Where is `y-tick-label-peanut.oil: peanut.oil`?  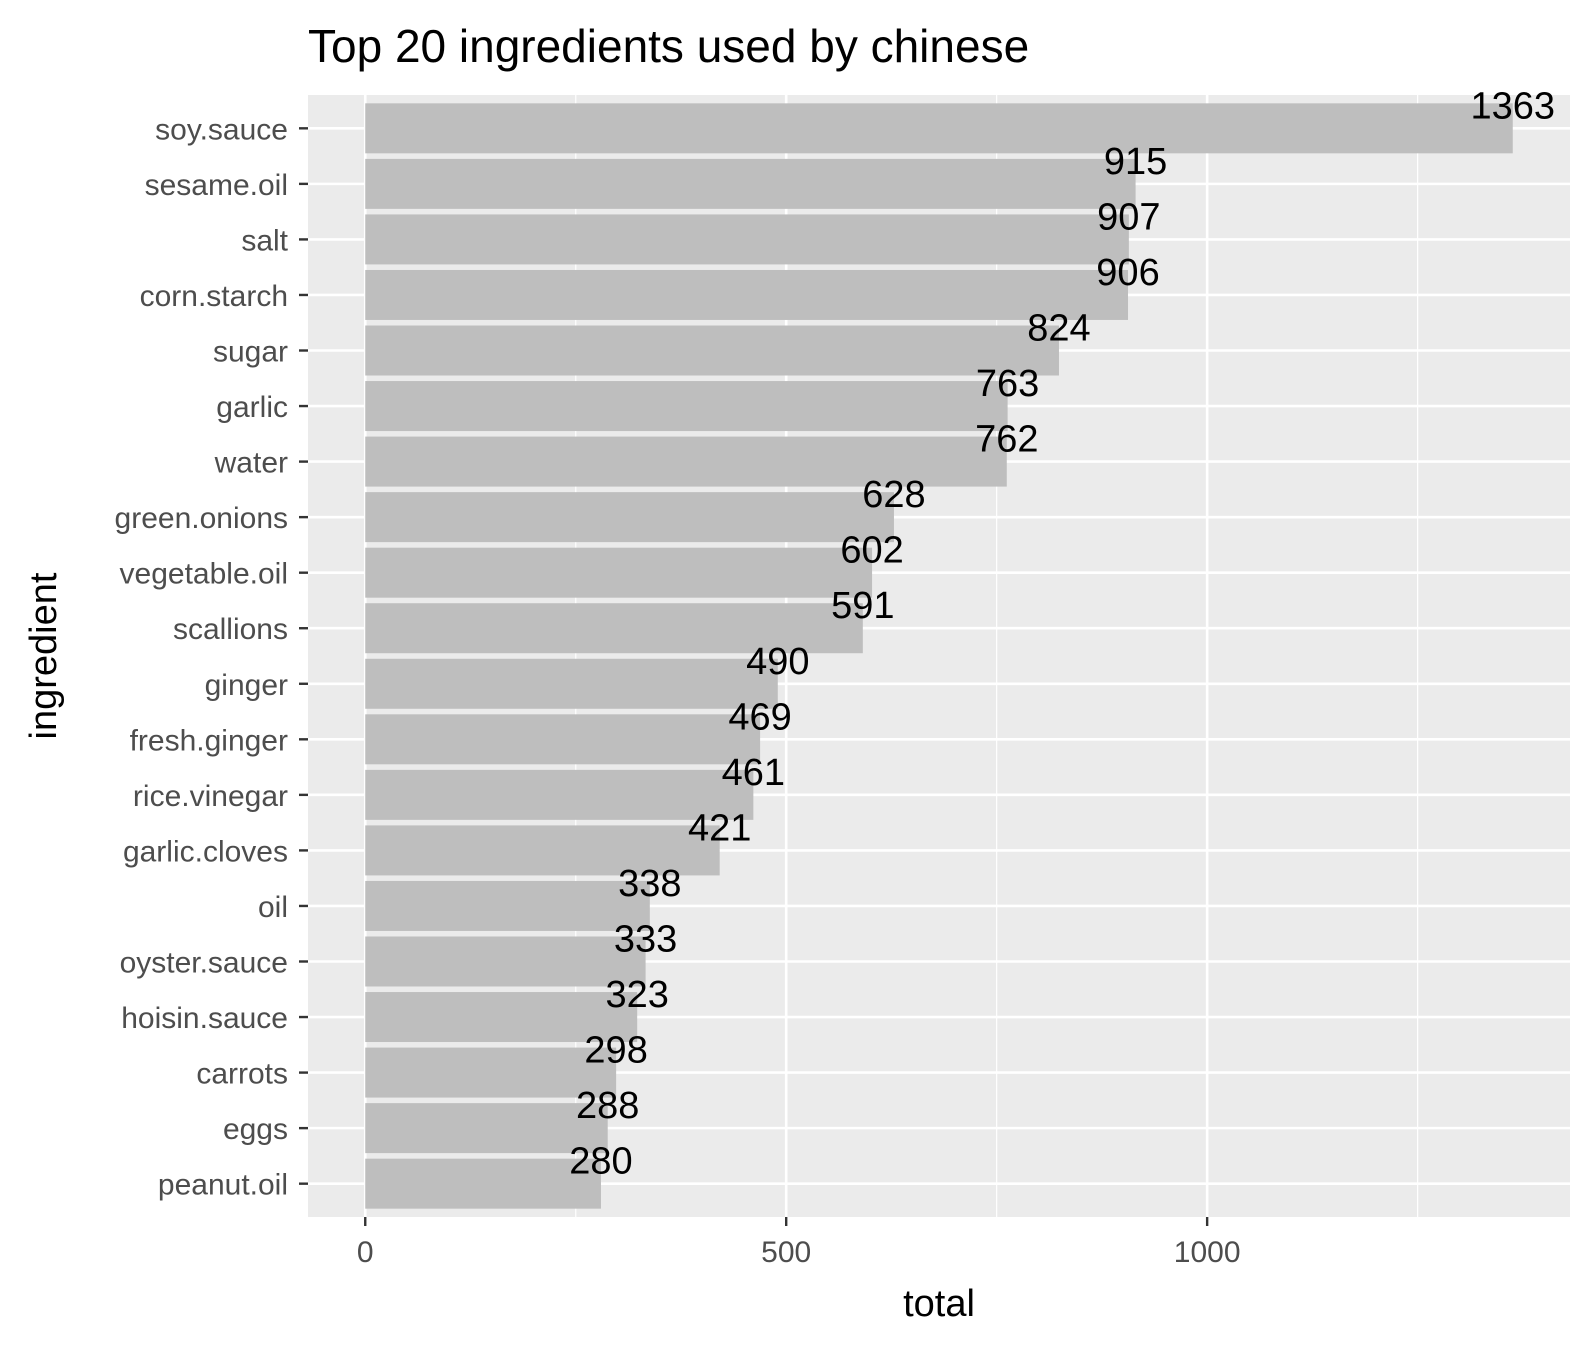
y-tick-label-peanut.oil: peanut.oil is located at coordinates (223, 1185).